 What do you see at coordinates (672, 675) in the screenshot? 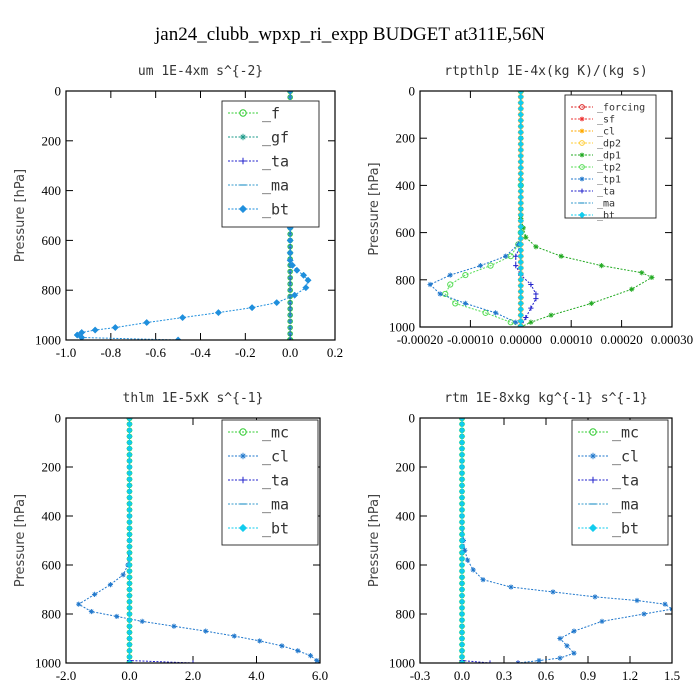
I see `x-tick-label: 1.5` at bounding box center [672, 675].